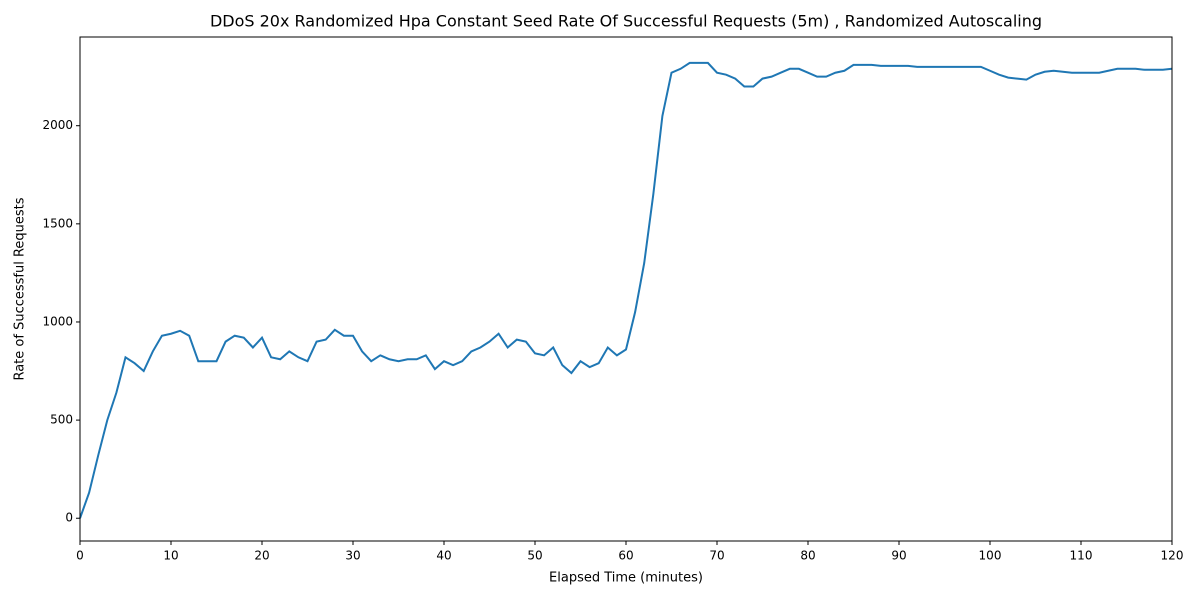 Image resolution: width=1200 pixels, height=600 pixels. I want to click on x-tick-label: 120, so click(1172, 556).